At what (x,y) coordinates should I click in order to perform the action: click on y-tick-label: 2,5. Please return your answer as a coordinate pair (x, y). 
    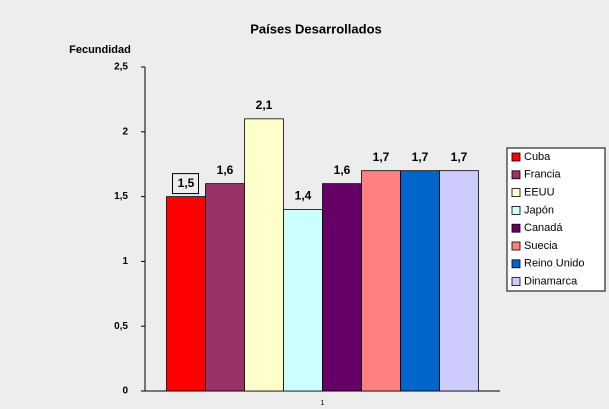
    Looking at the image, I should click on (121, 67).